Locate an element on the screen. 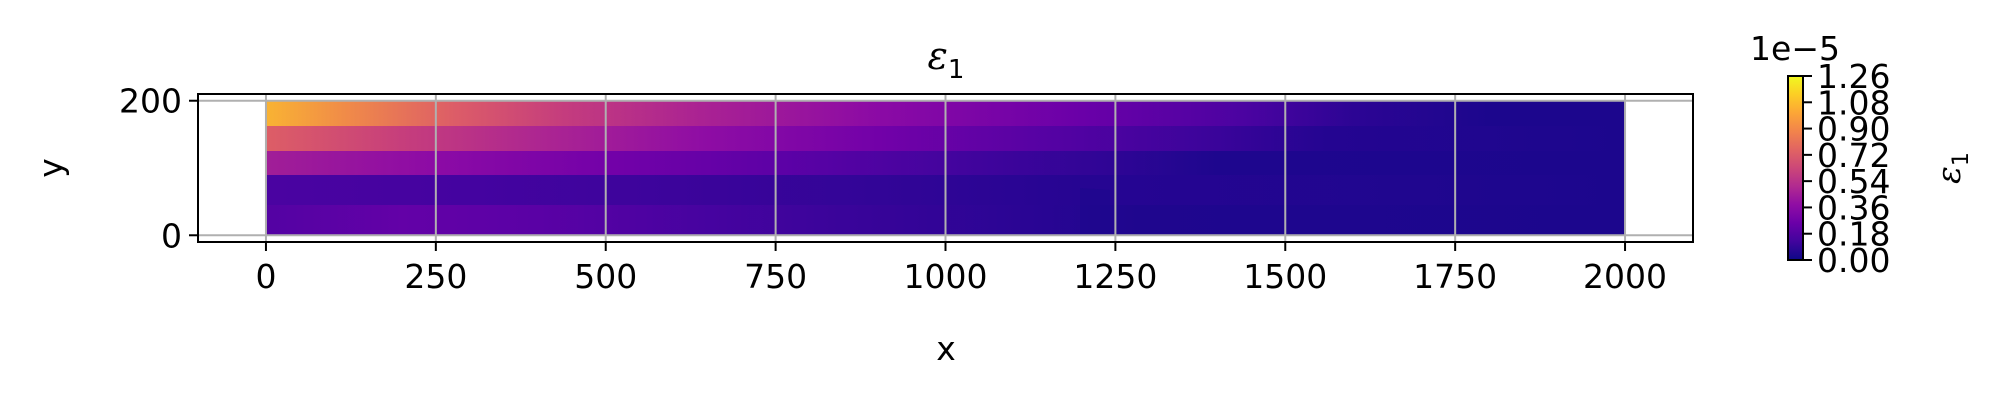 The width and height of the screenshot is (1998, 402). x-tick-label: 0 is located at coordinates (265, 276).